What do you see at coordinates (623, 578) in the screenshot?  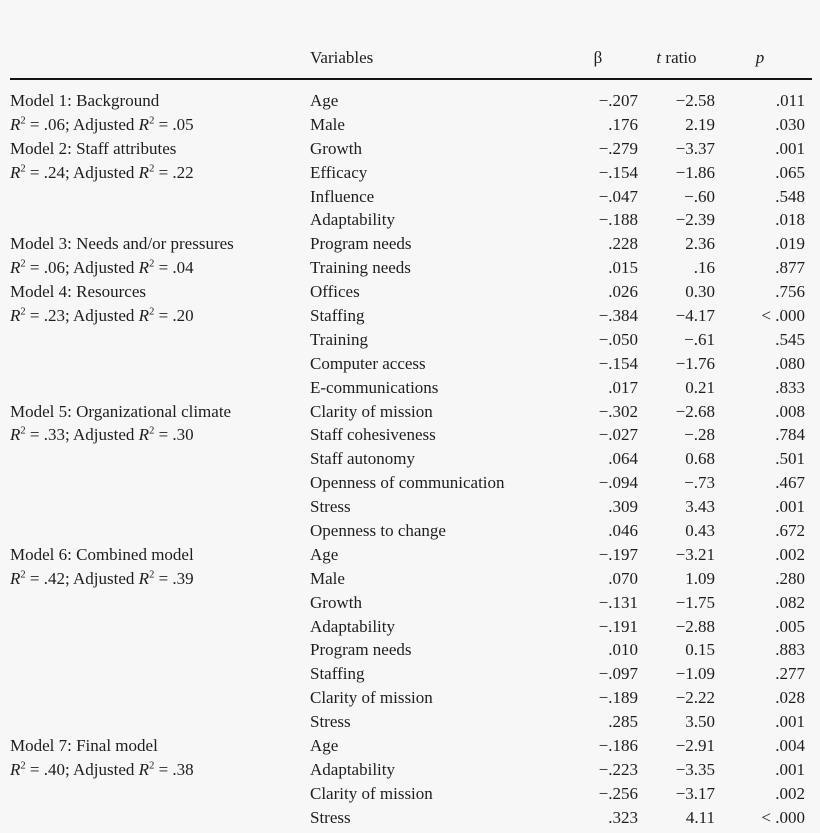 I see `beta-value-cell: .070` at bounding box center [623, 578].